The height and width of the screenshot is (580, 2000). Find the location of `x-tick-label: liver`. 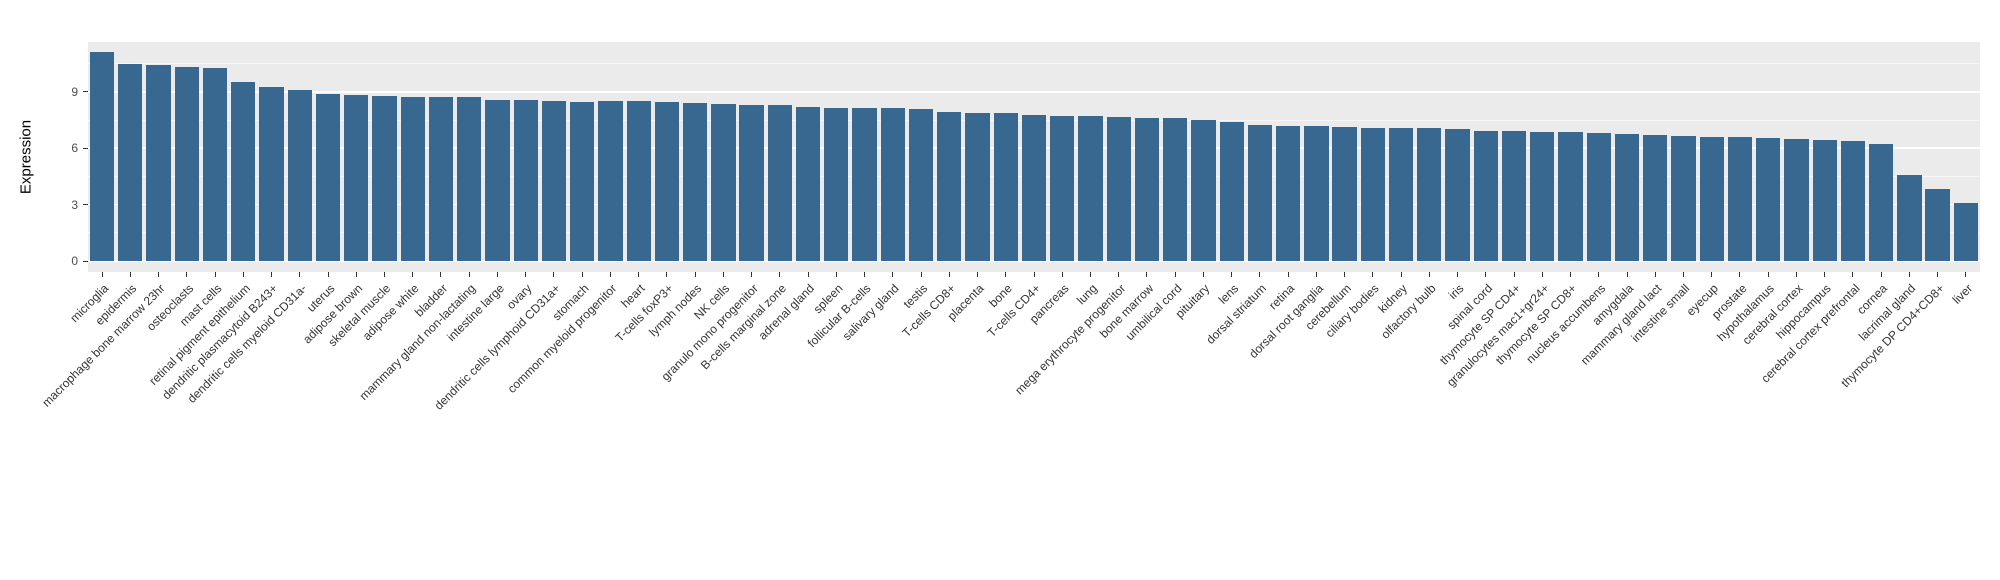

x-tick-label: liver is located at coordinates (1962, 294).